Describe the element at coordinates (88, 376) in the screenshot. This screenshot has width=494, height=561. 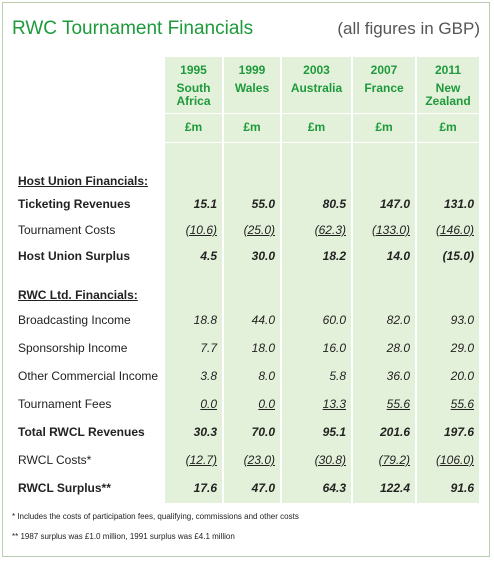
I see `row-label: Other Commercial Income` at that location.